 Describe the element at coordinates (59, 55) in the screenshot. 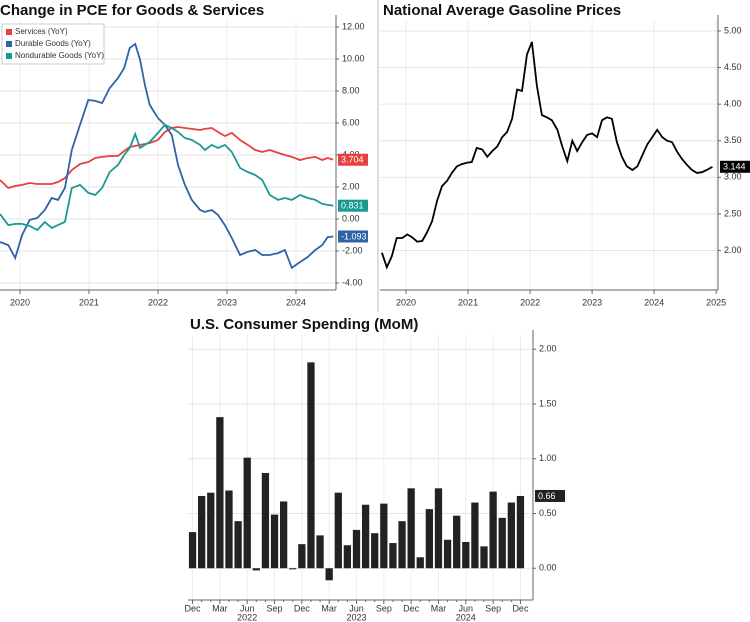

I see `legend-label: Nondurable Goods (YoY)` at that location.